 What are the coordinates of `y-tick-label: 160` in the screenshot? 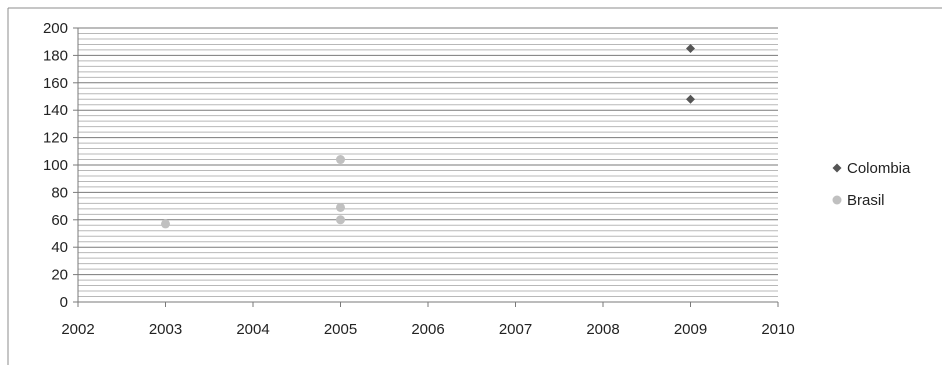 It's located at (55, 83).